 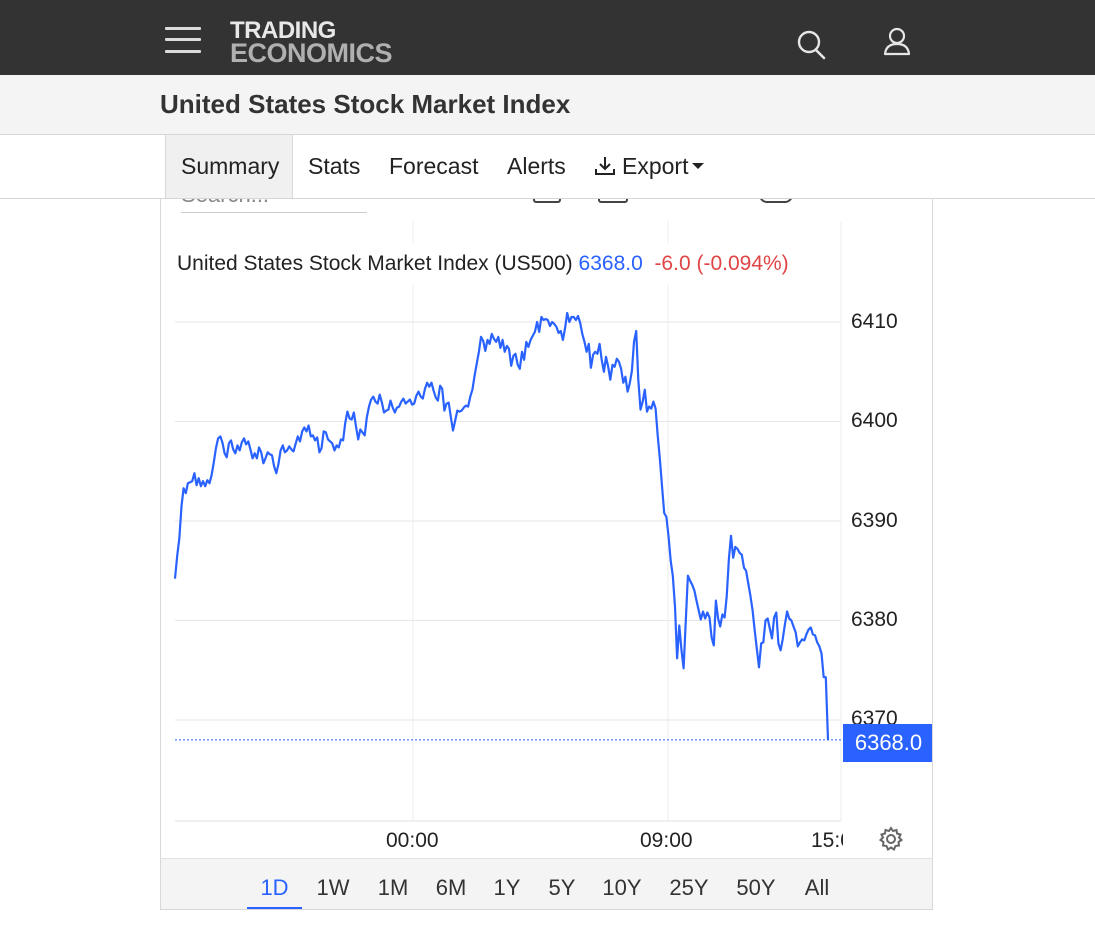 I want to click on legend-price: 6368.0, so click(x=610, y=263).